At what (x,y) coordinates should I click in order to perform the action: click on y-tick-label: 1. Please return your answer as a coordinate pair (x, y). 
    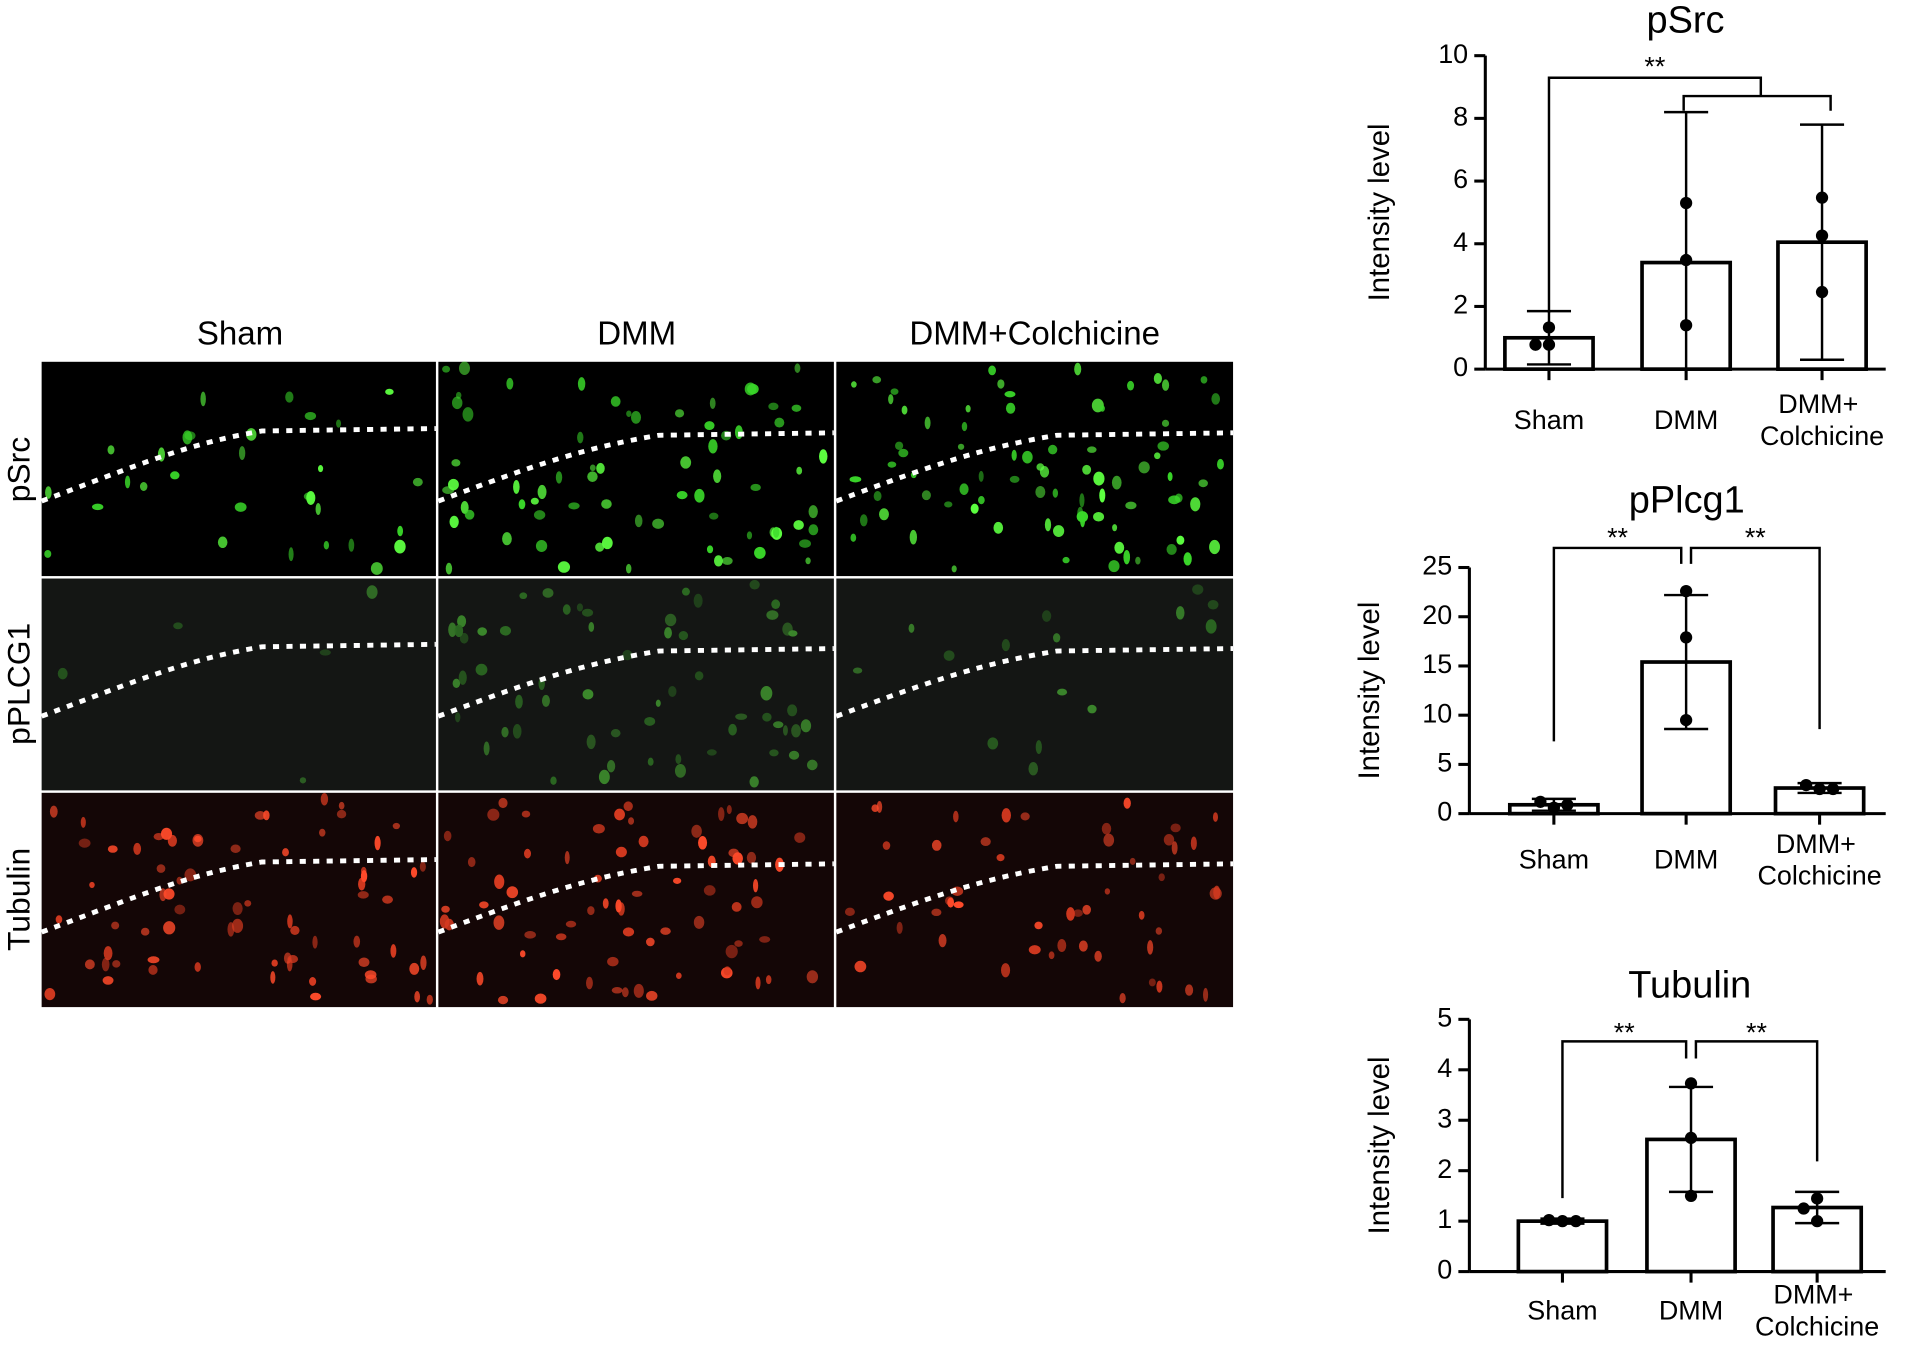
    Looking at the image, I should click on (1444, 1219).